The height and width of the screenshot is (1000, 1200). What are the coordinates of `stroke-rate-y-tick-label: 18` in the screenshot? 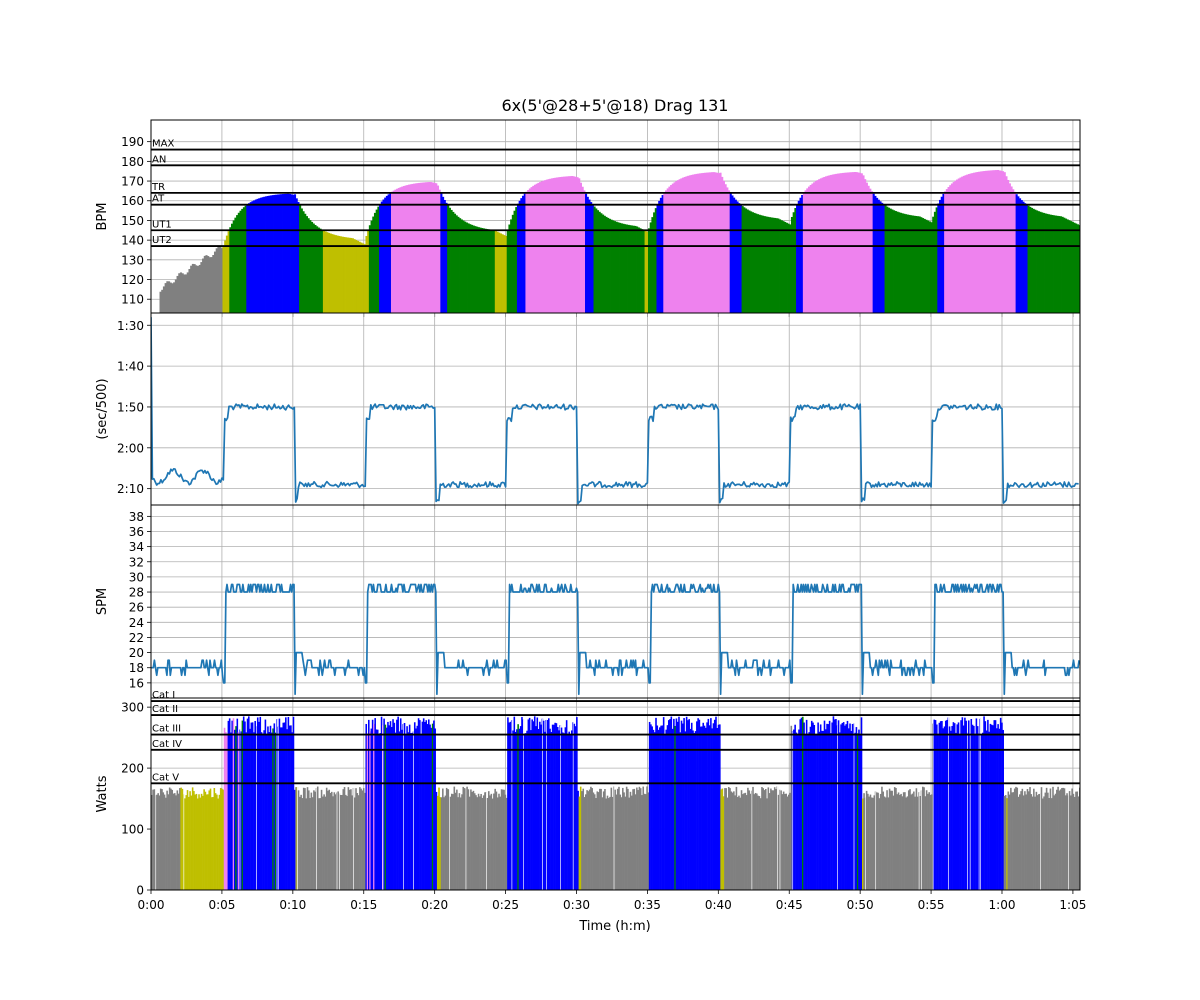 It's located at (136, 668).